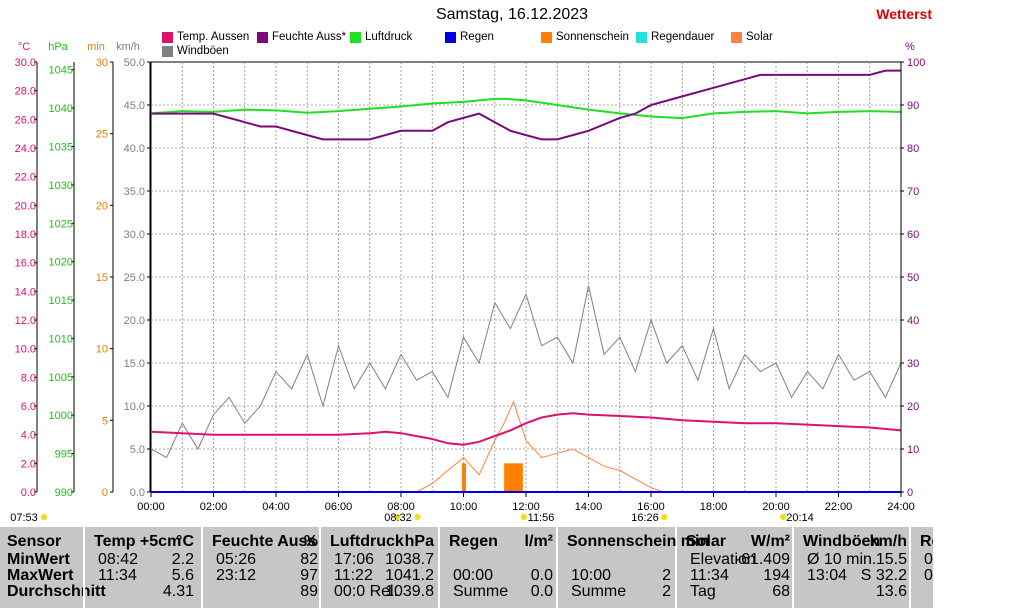  What do you see at coordinates (309, 37) in the screenshot?
I see `legend-label: Feuchte Auss*` at bounding box center [309, 37].